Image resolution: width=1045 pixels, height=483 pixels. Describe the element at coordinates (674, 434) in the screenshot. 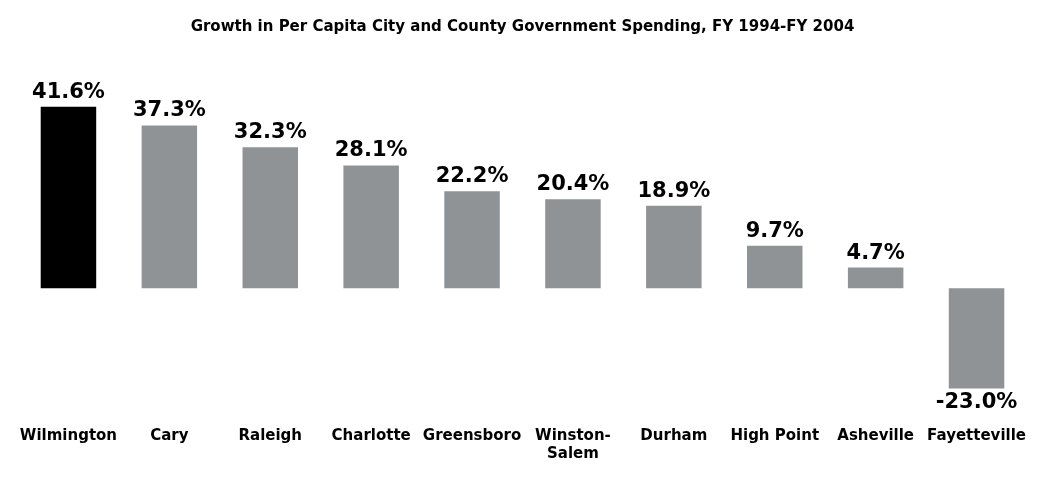

I see `x-tick-label: Durham` at that location.